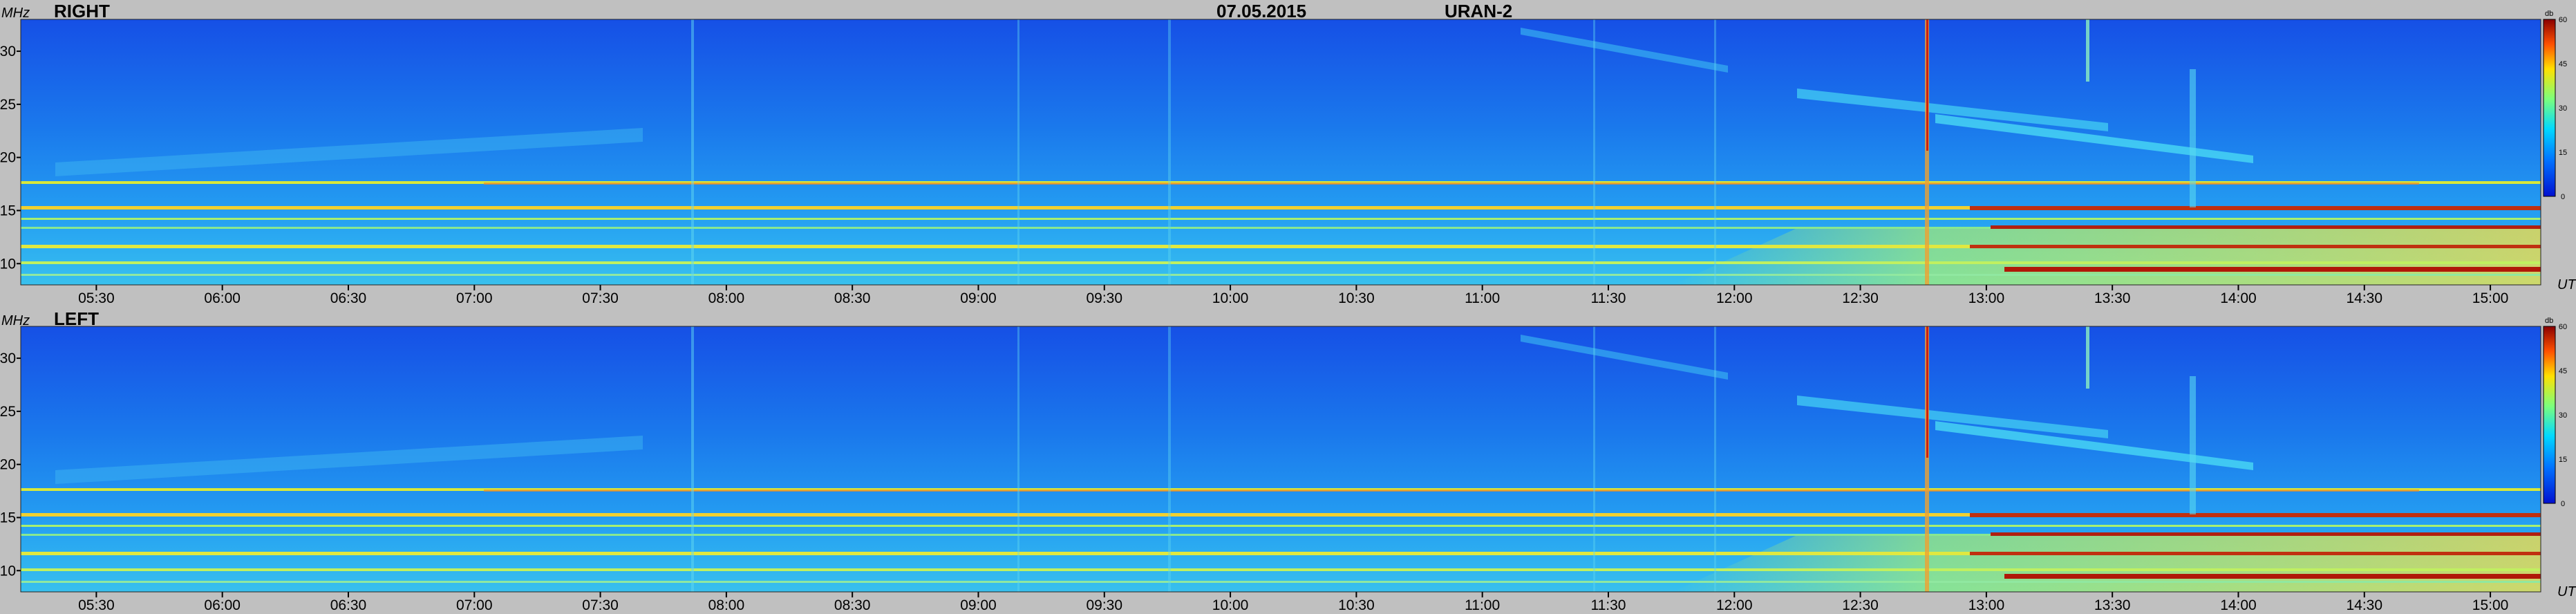 The height and width of the screenshot is (614, 2576). I want to click on instrument-label: URAN-2, so click(1478, 11).